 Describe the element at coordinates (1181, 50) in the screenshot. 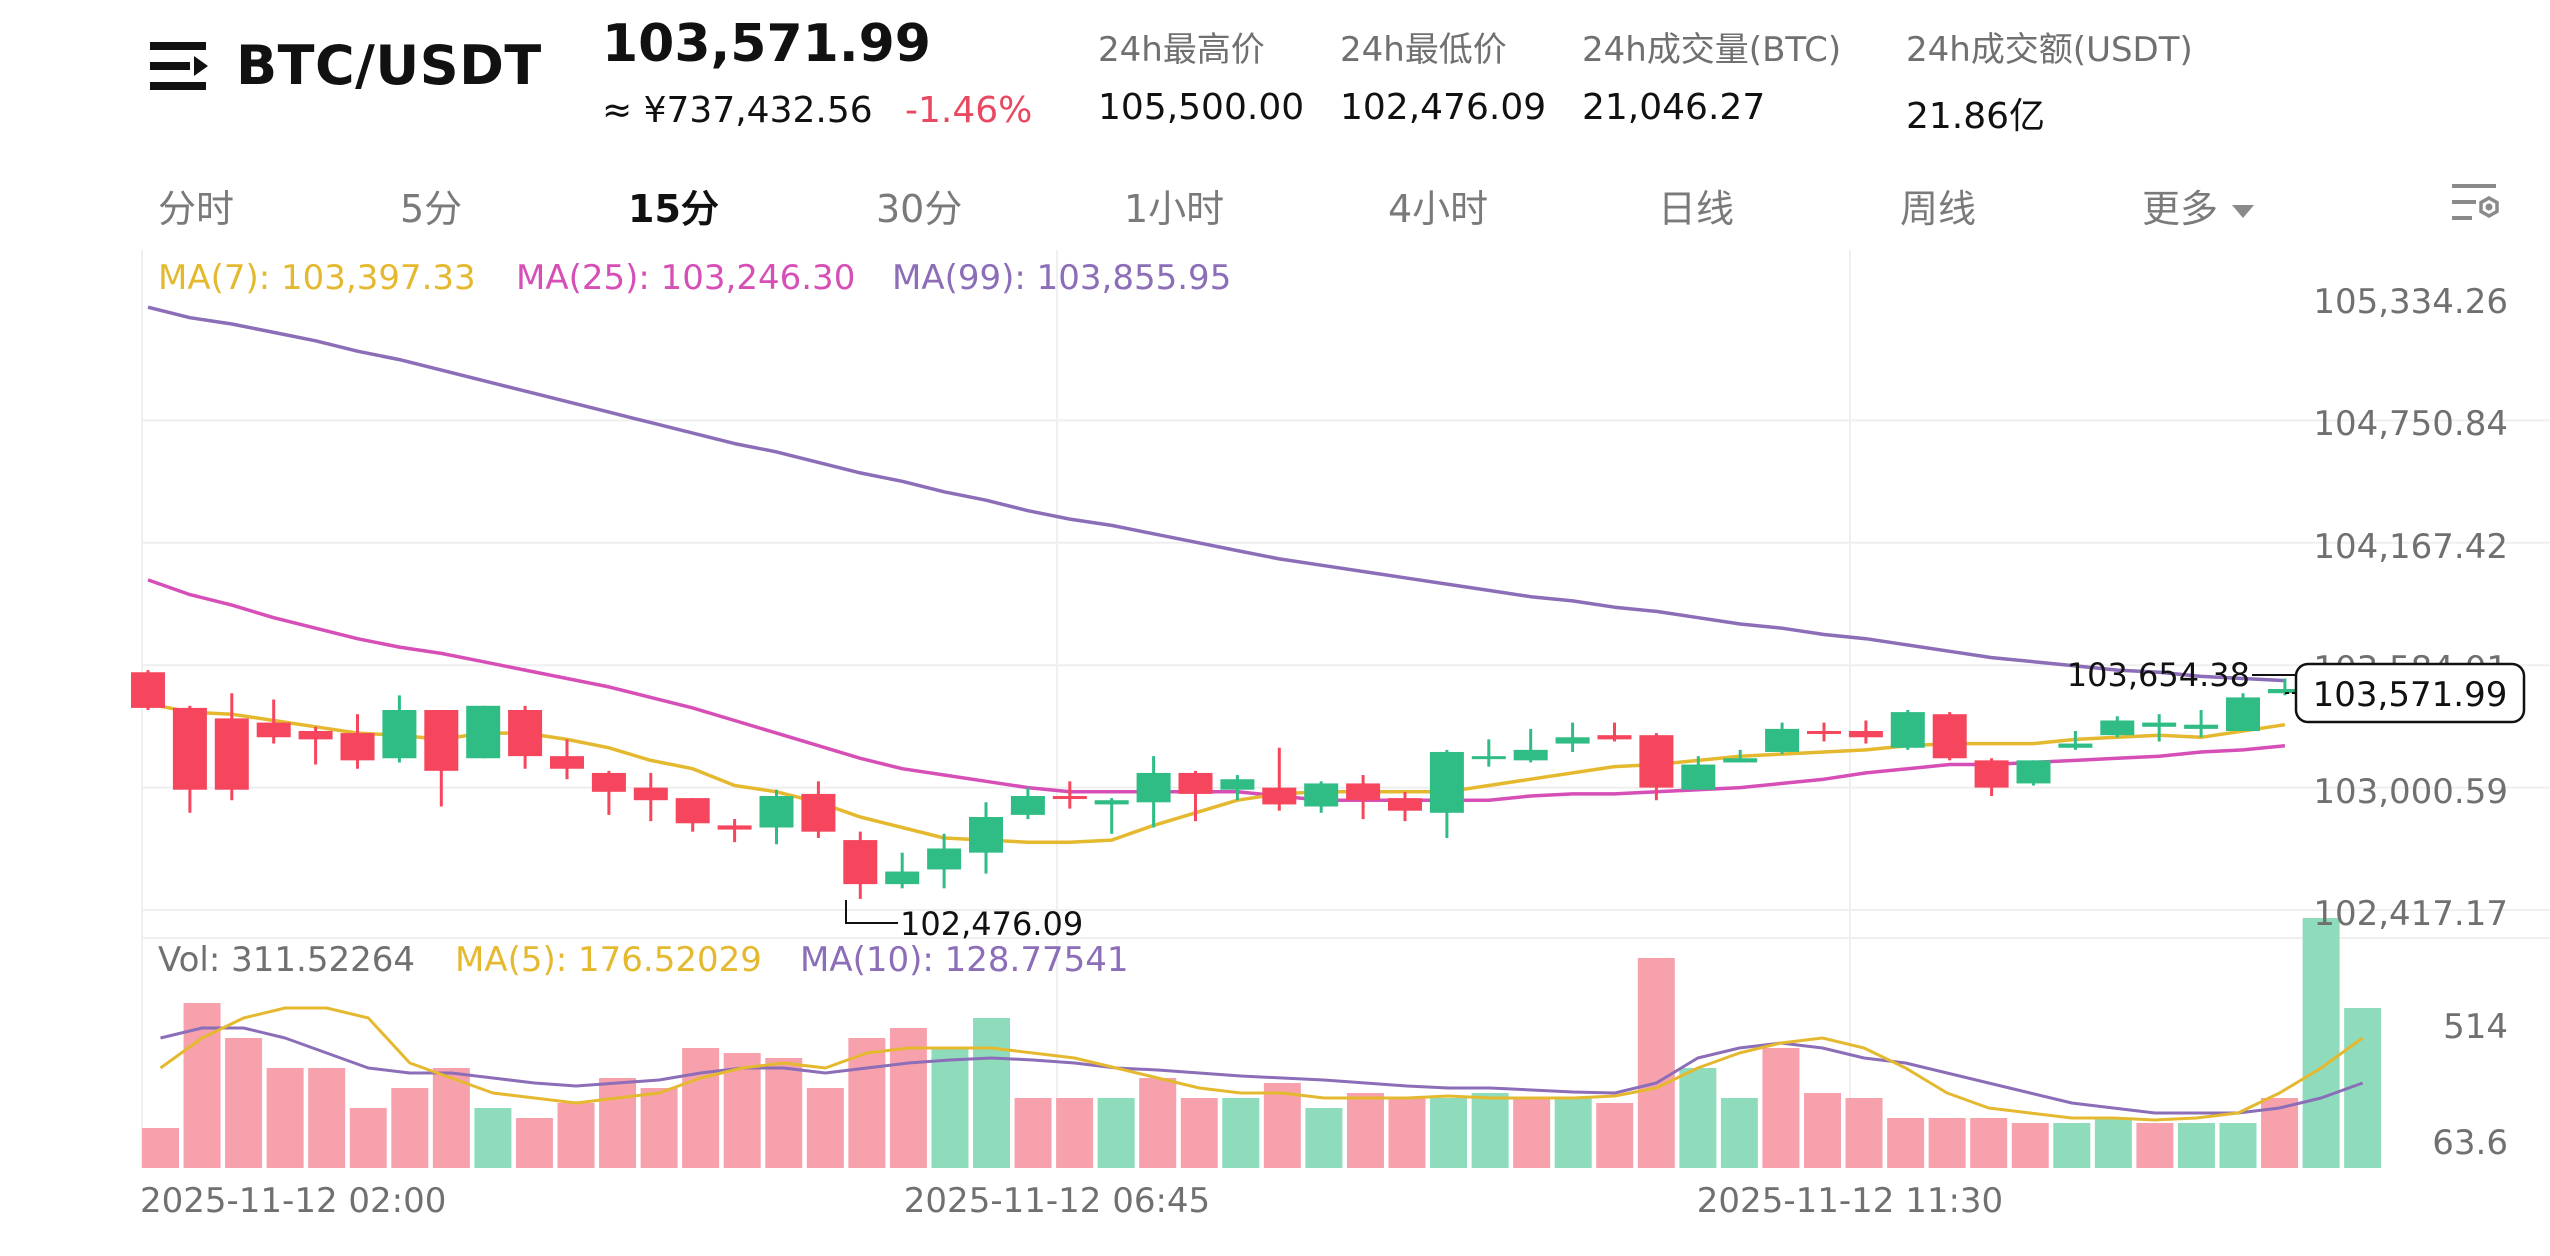

I see `stat-label: 24h最高价` at that location.